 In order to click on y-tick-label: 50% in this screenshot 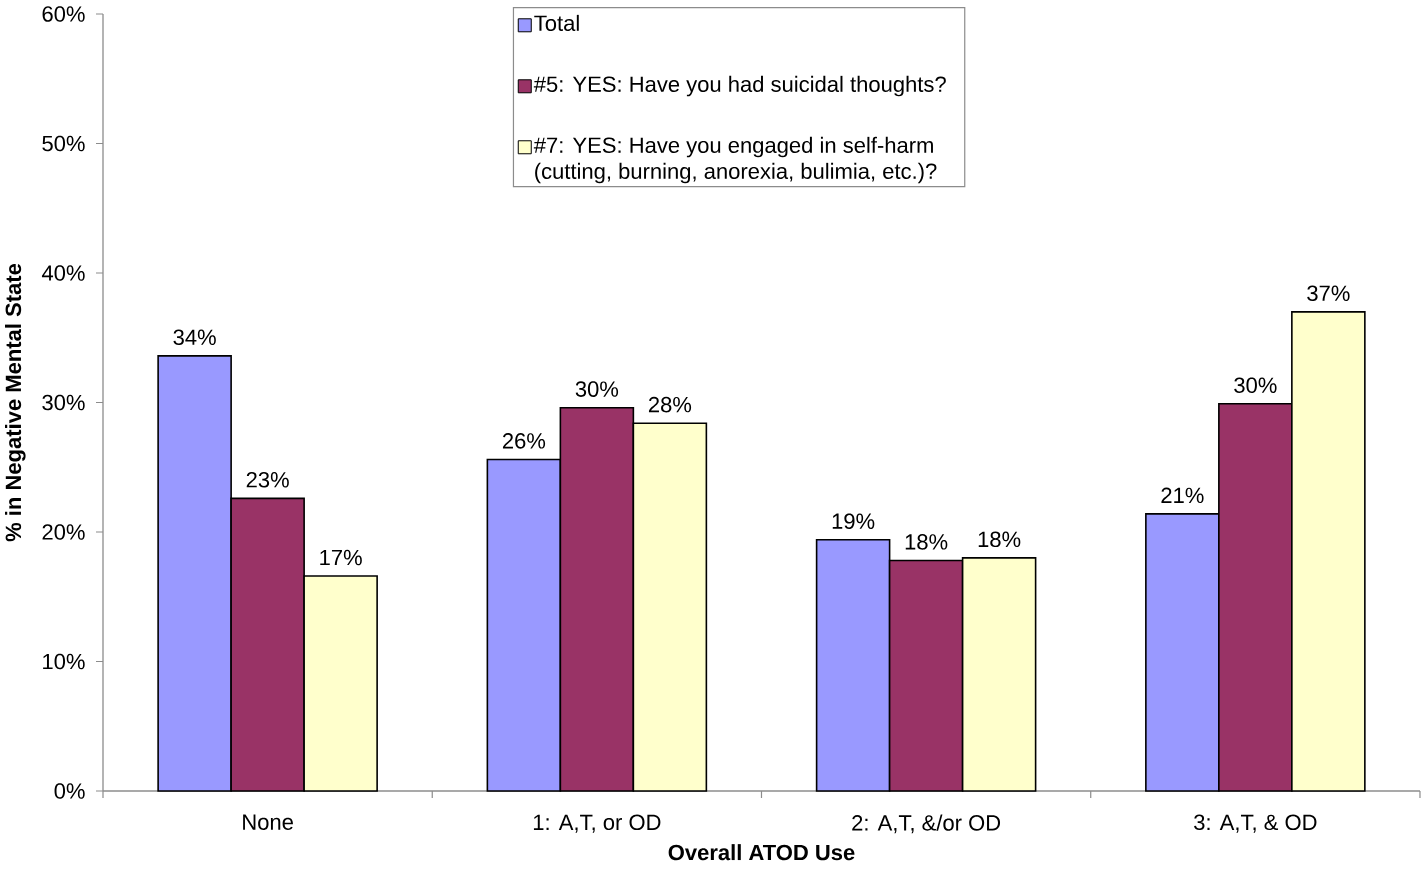, I will do `click(63, 143)`.